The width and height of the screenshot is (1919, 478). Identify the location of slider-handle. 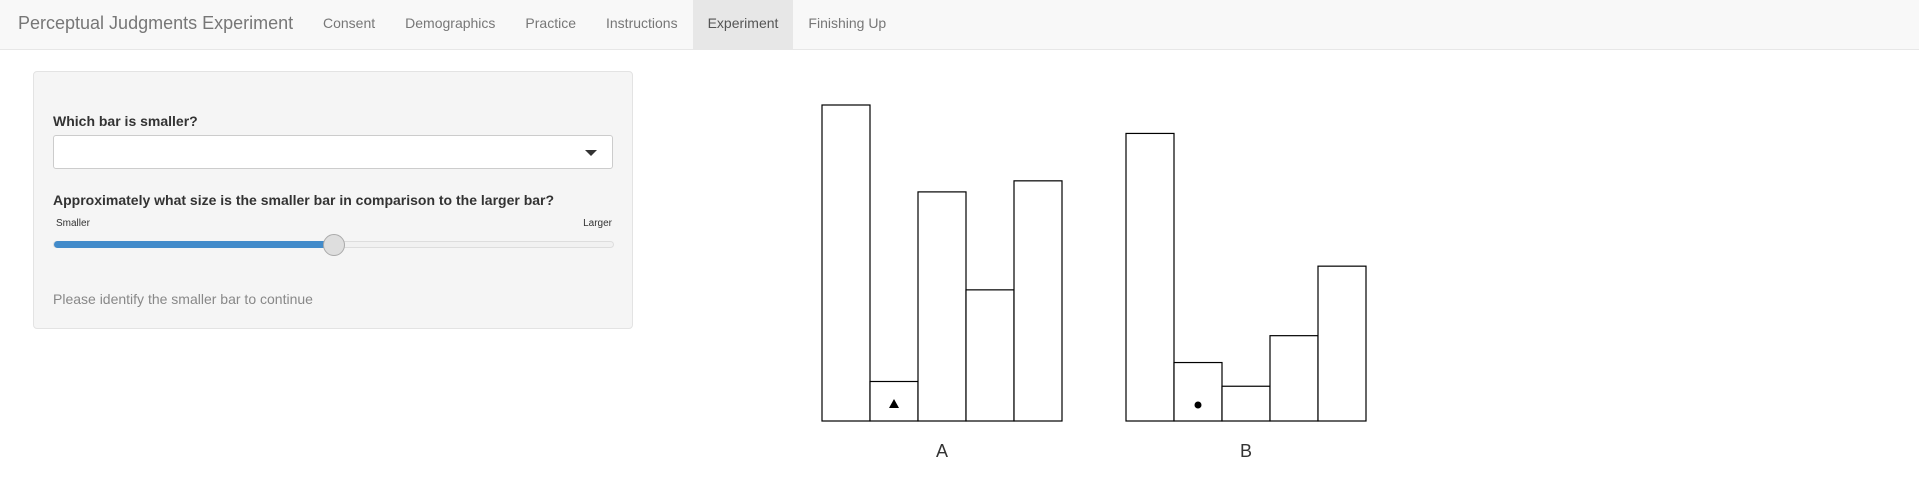
(333, 245).